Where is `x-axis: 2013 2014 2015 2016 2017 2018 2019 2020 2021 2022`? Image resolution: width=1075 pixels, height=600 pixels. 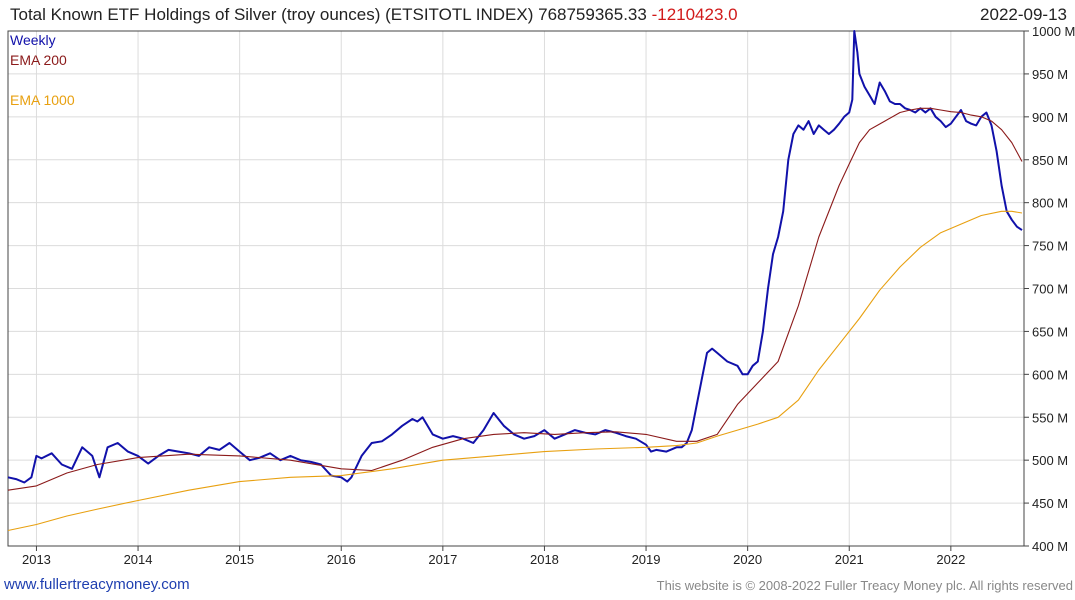
x-axis: 2013 2014 2015 2016 2017 2018 2019 2020 2021 2022 is located at coordinates (493, 556).